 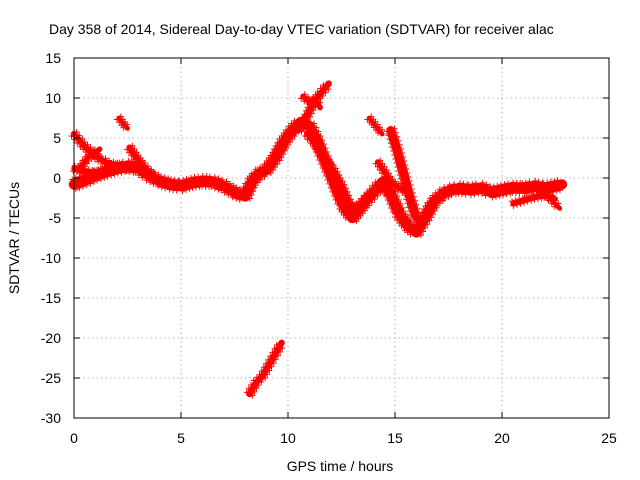 I want to click on x-tick-label: 10, so click(x=288, y=438).